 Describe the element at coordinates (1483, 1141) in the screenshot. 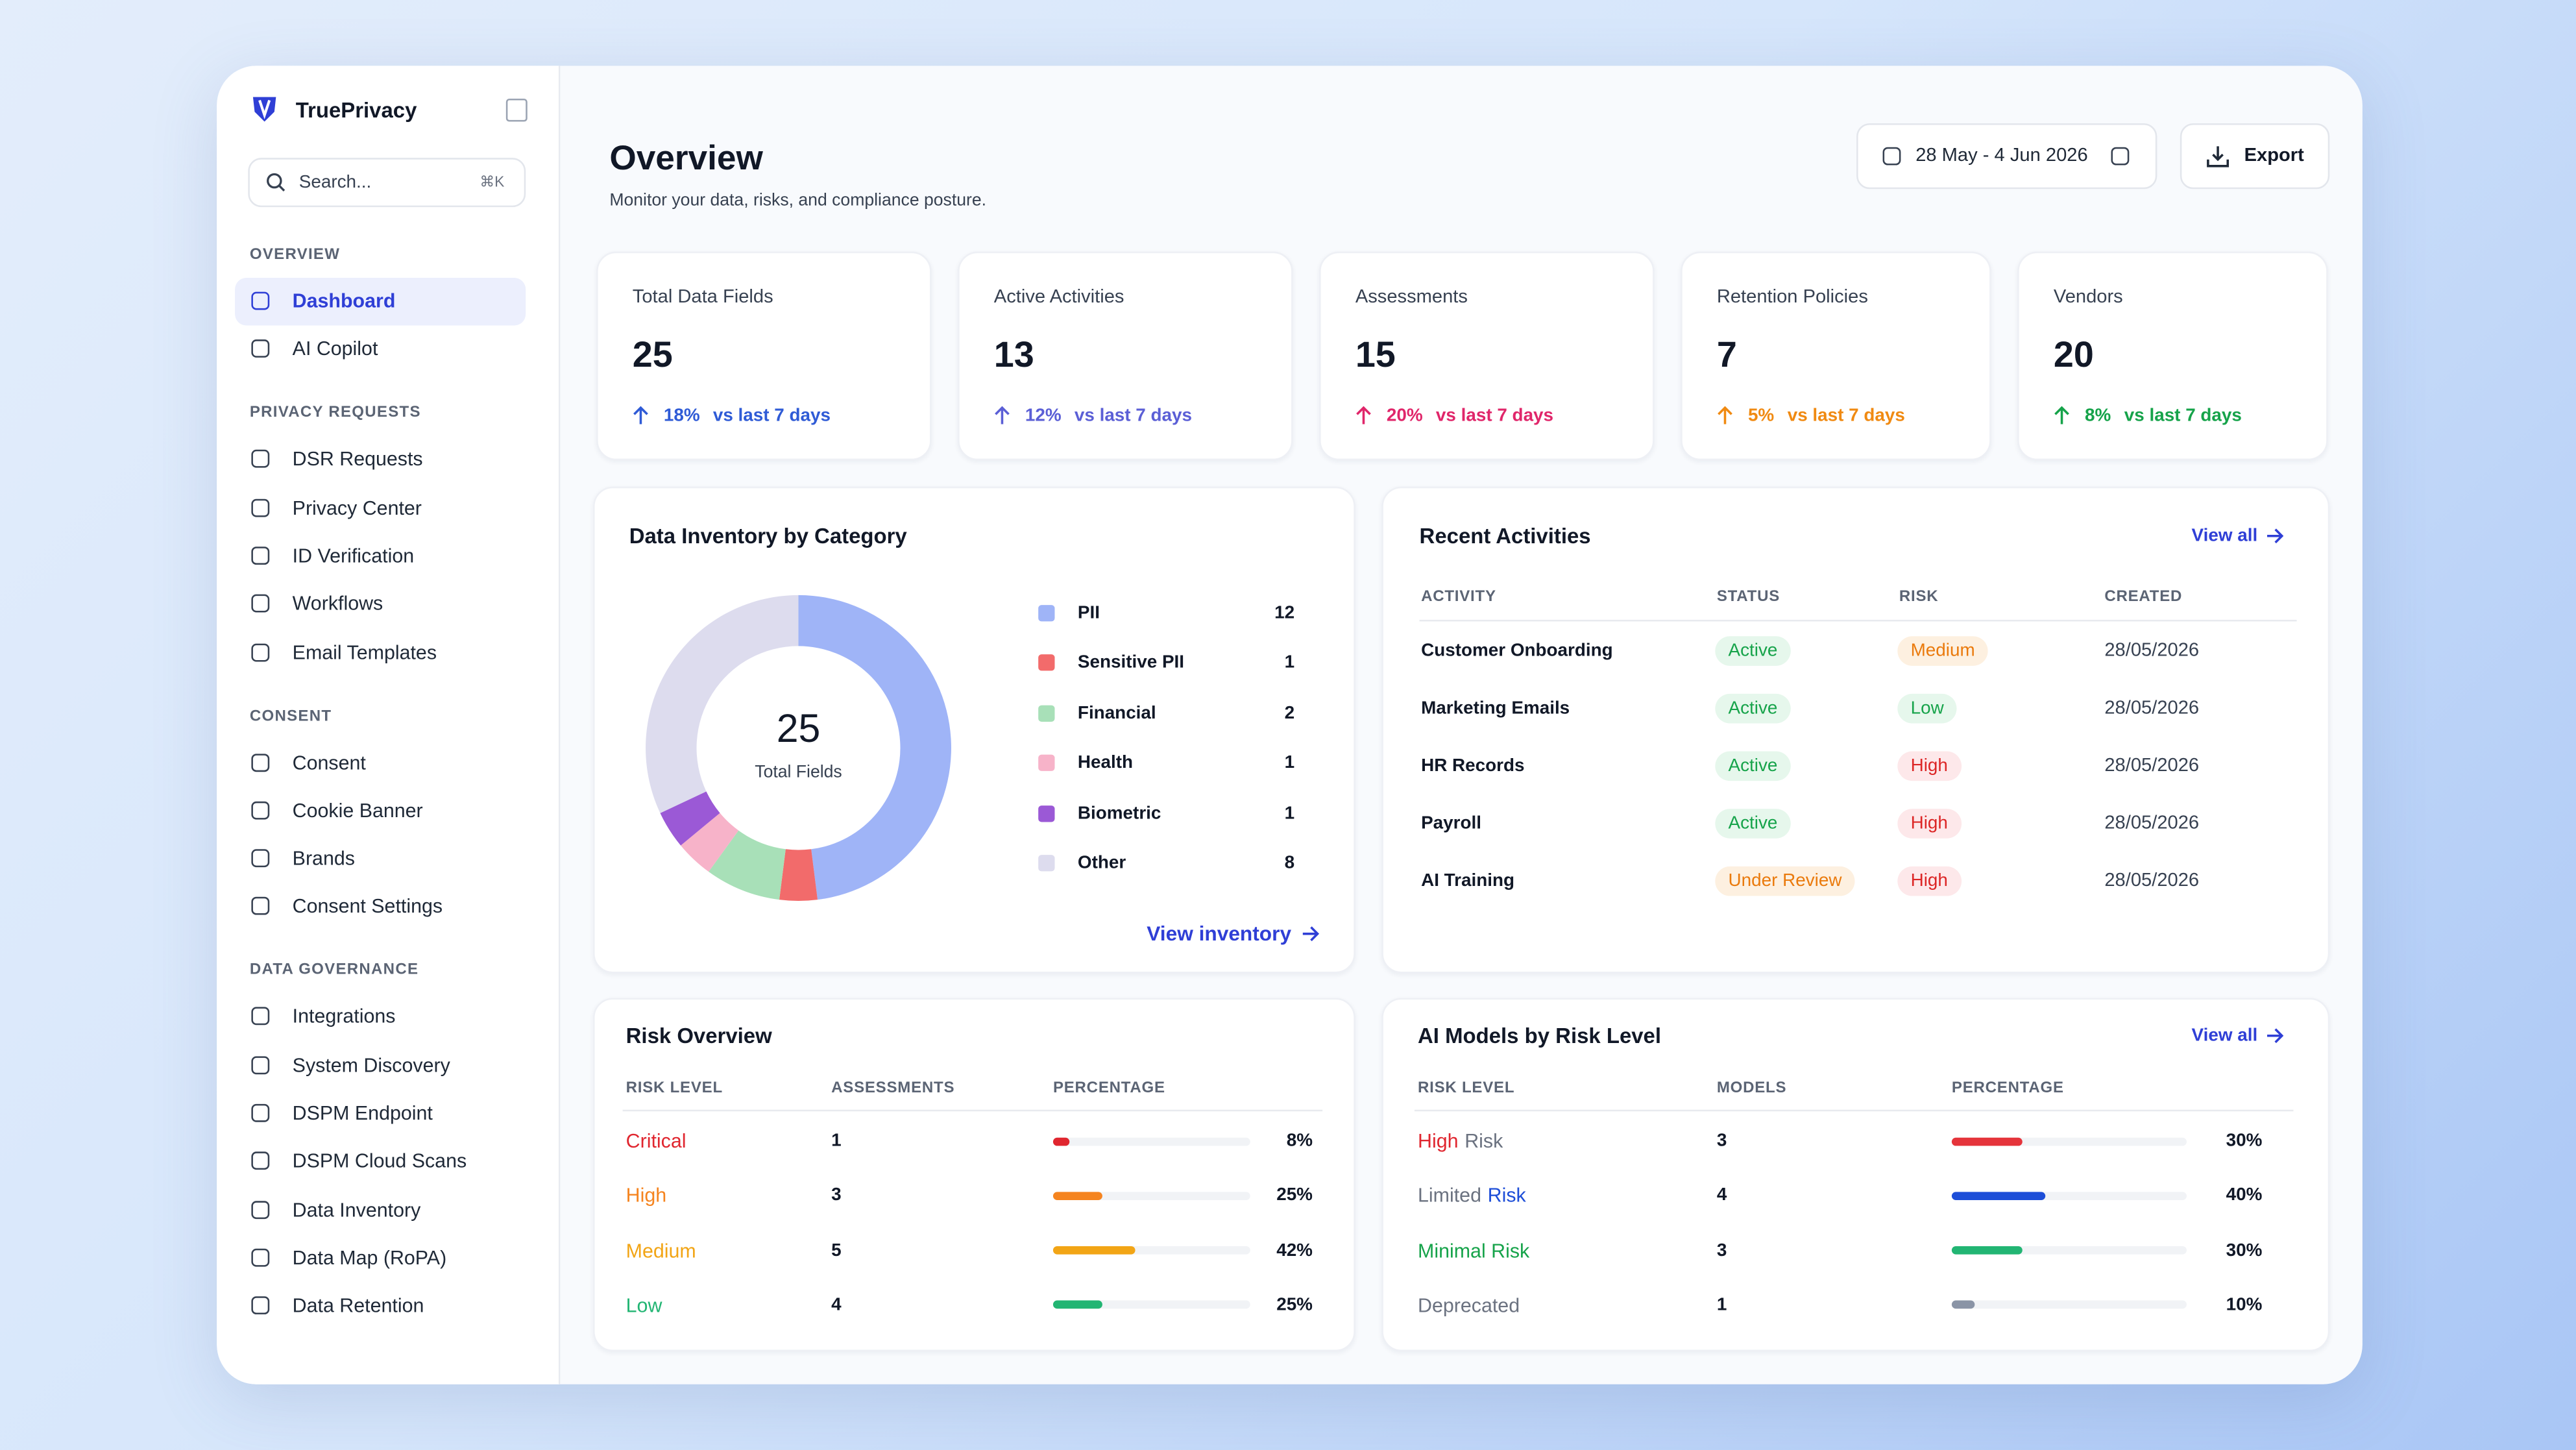

I see `risk-level: Risk` at that location.